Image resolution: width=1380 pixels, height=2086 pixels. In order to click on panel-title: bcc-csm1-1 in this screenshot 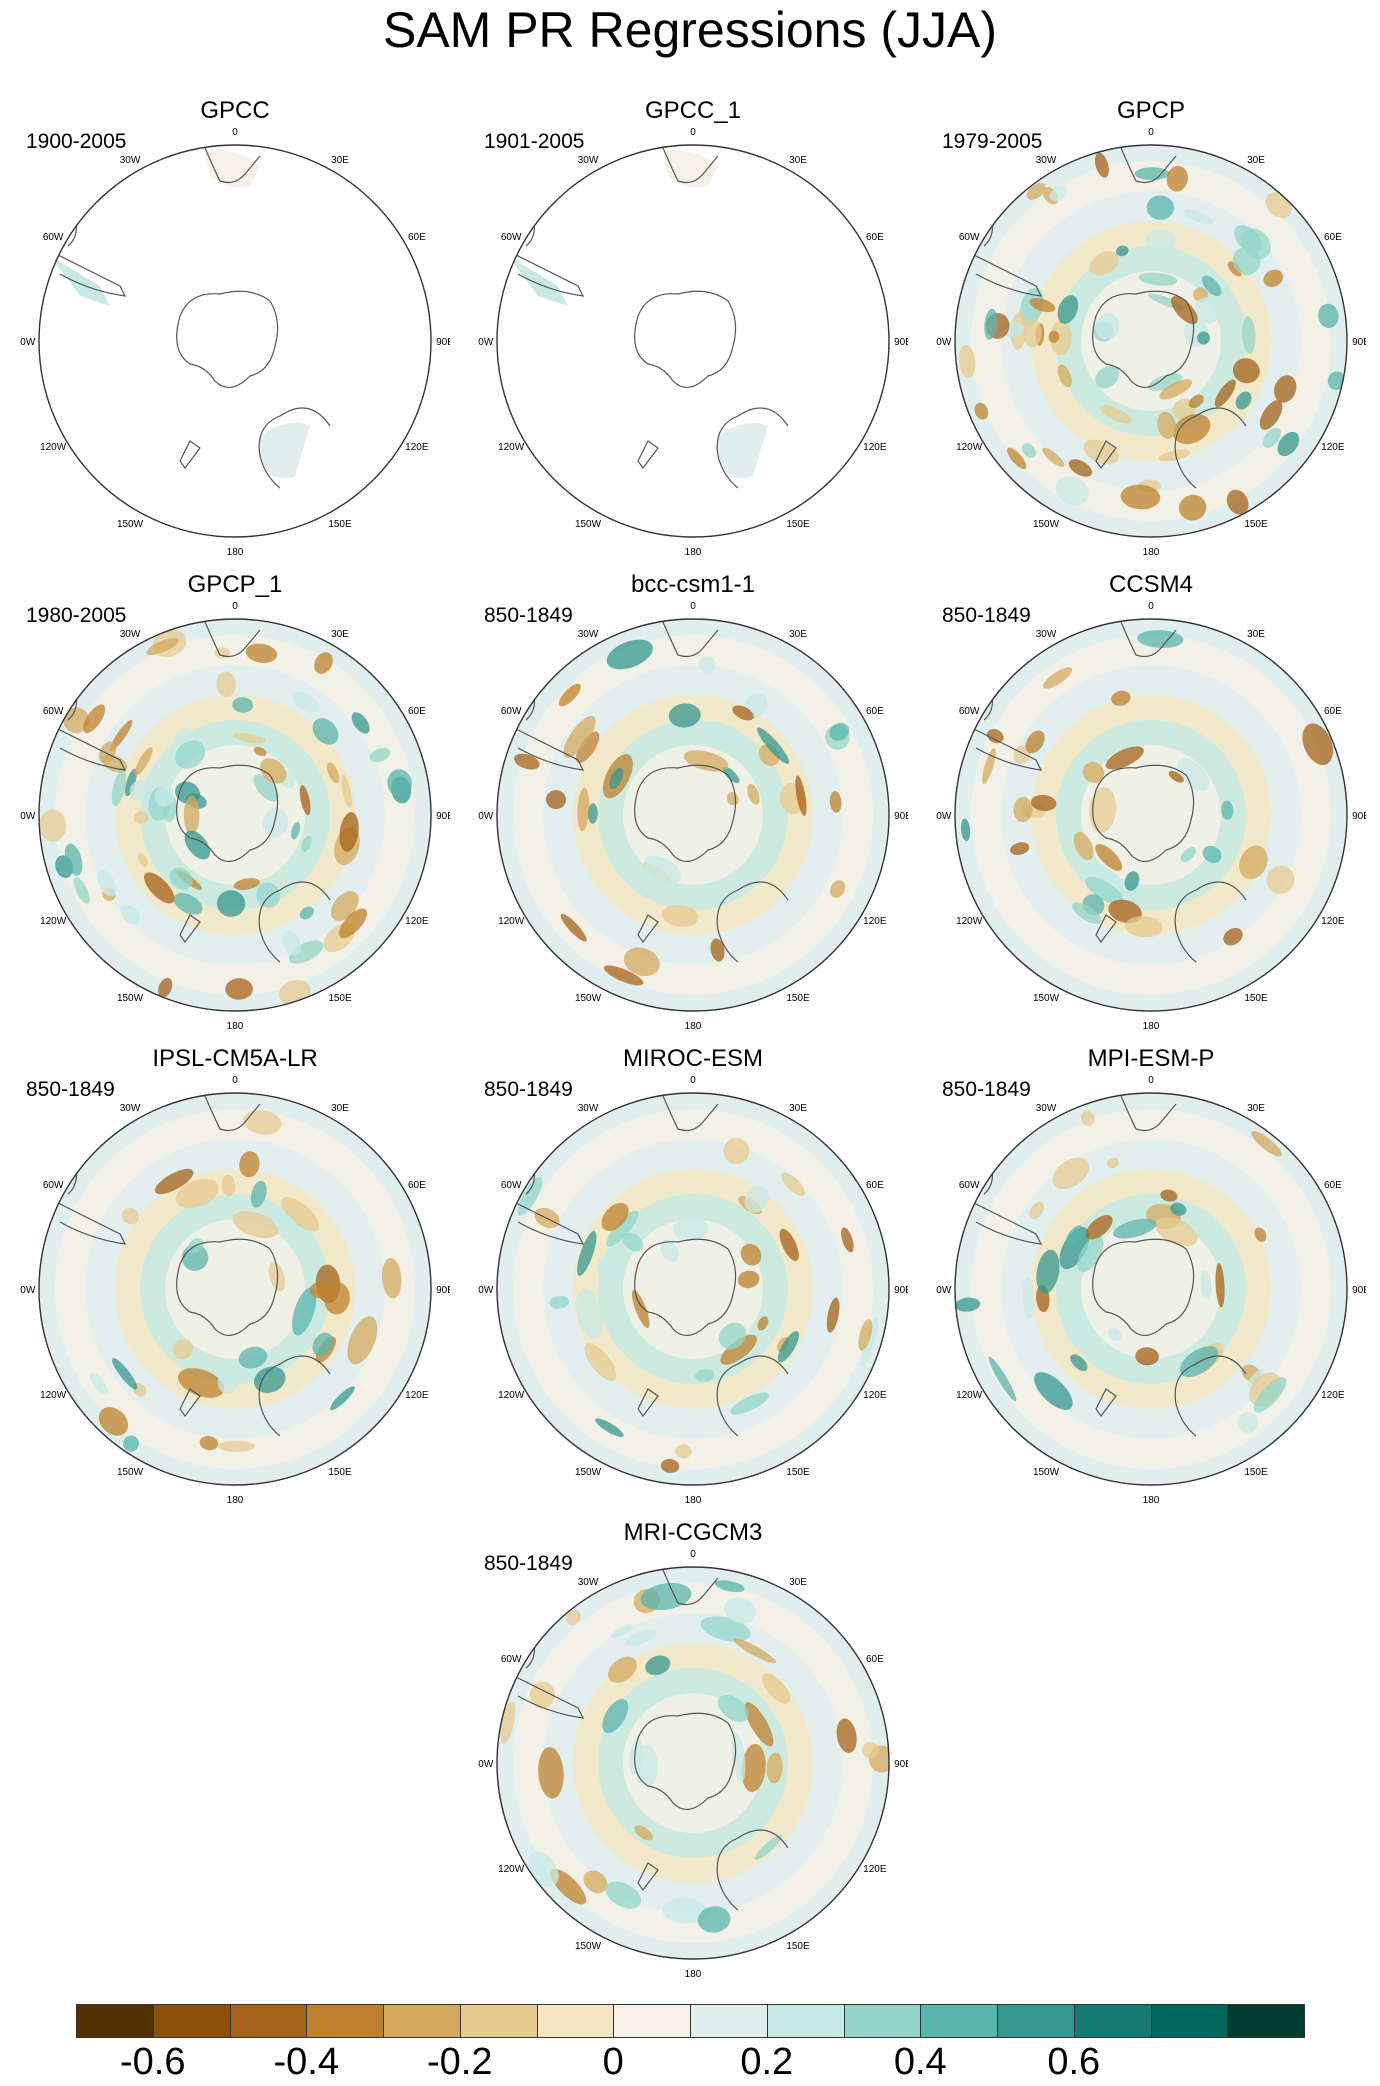, I will do `click(693, 584)`.